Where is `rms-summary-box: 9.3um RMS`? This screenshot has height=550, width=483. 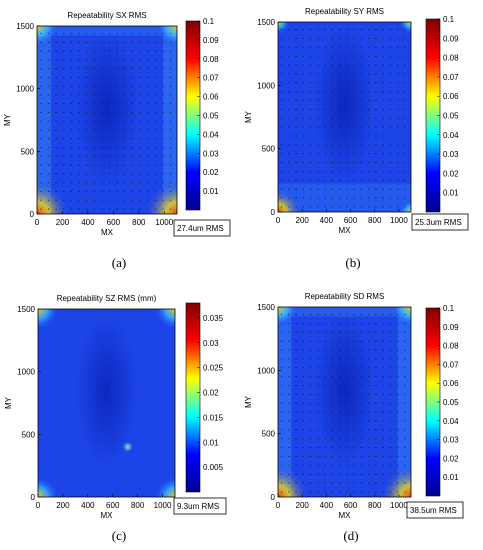 rms-summary-box: 9.3um RMS is located at coordinates (200, 506).